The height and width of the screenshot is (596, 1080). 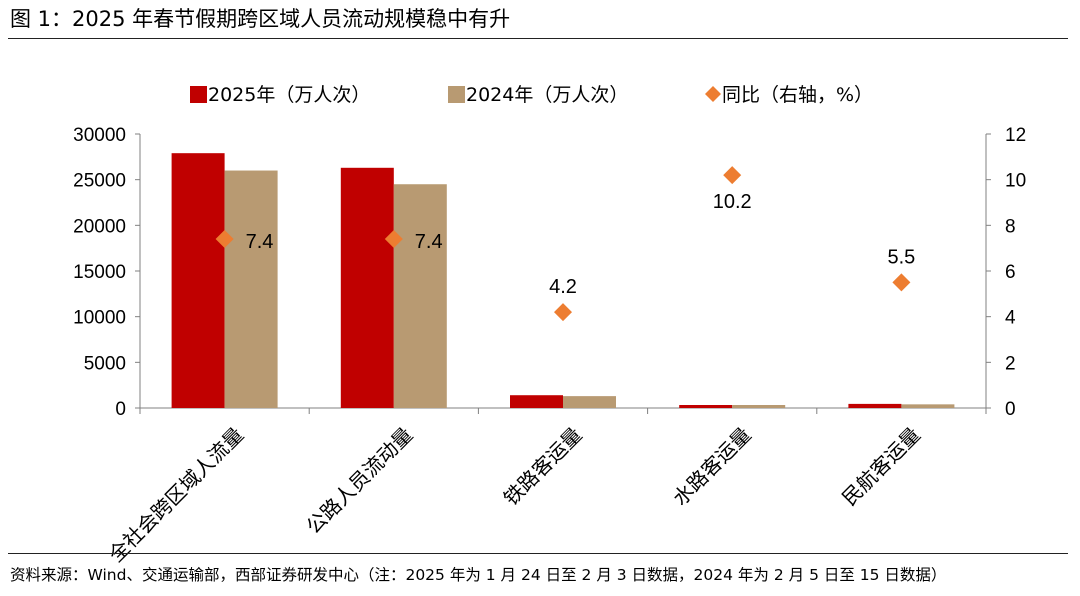 What do you see at coordinates (260, 19) in the screenshot?
I see `figure-title: 图 1：2025 年春节假期跨区域人员流动规模稳中有升` at bounding box center [260, 19].